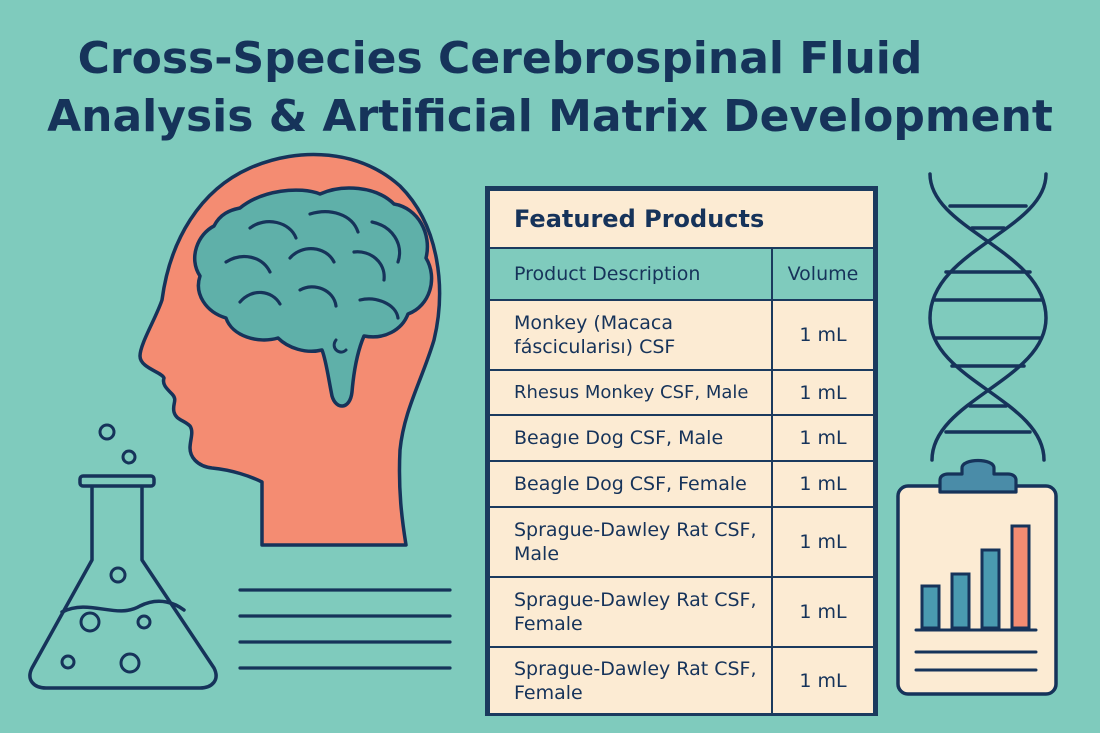 This screenshot has width=1100, height=733. I want to click on brain-icon, so click(313, 297).